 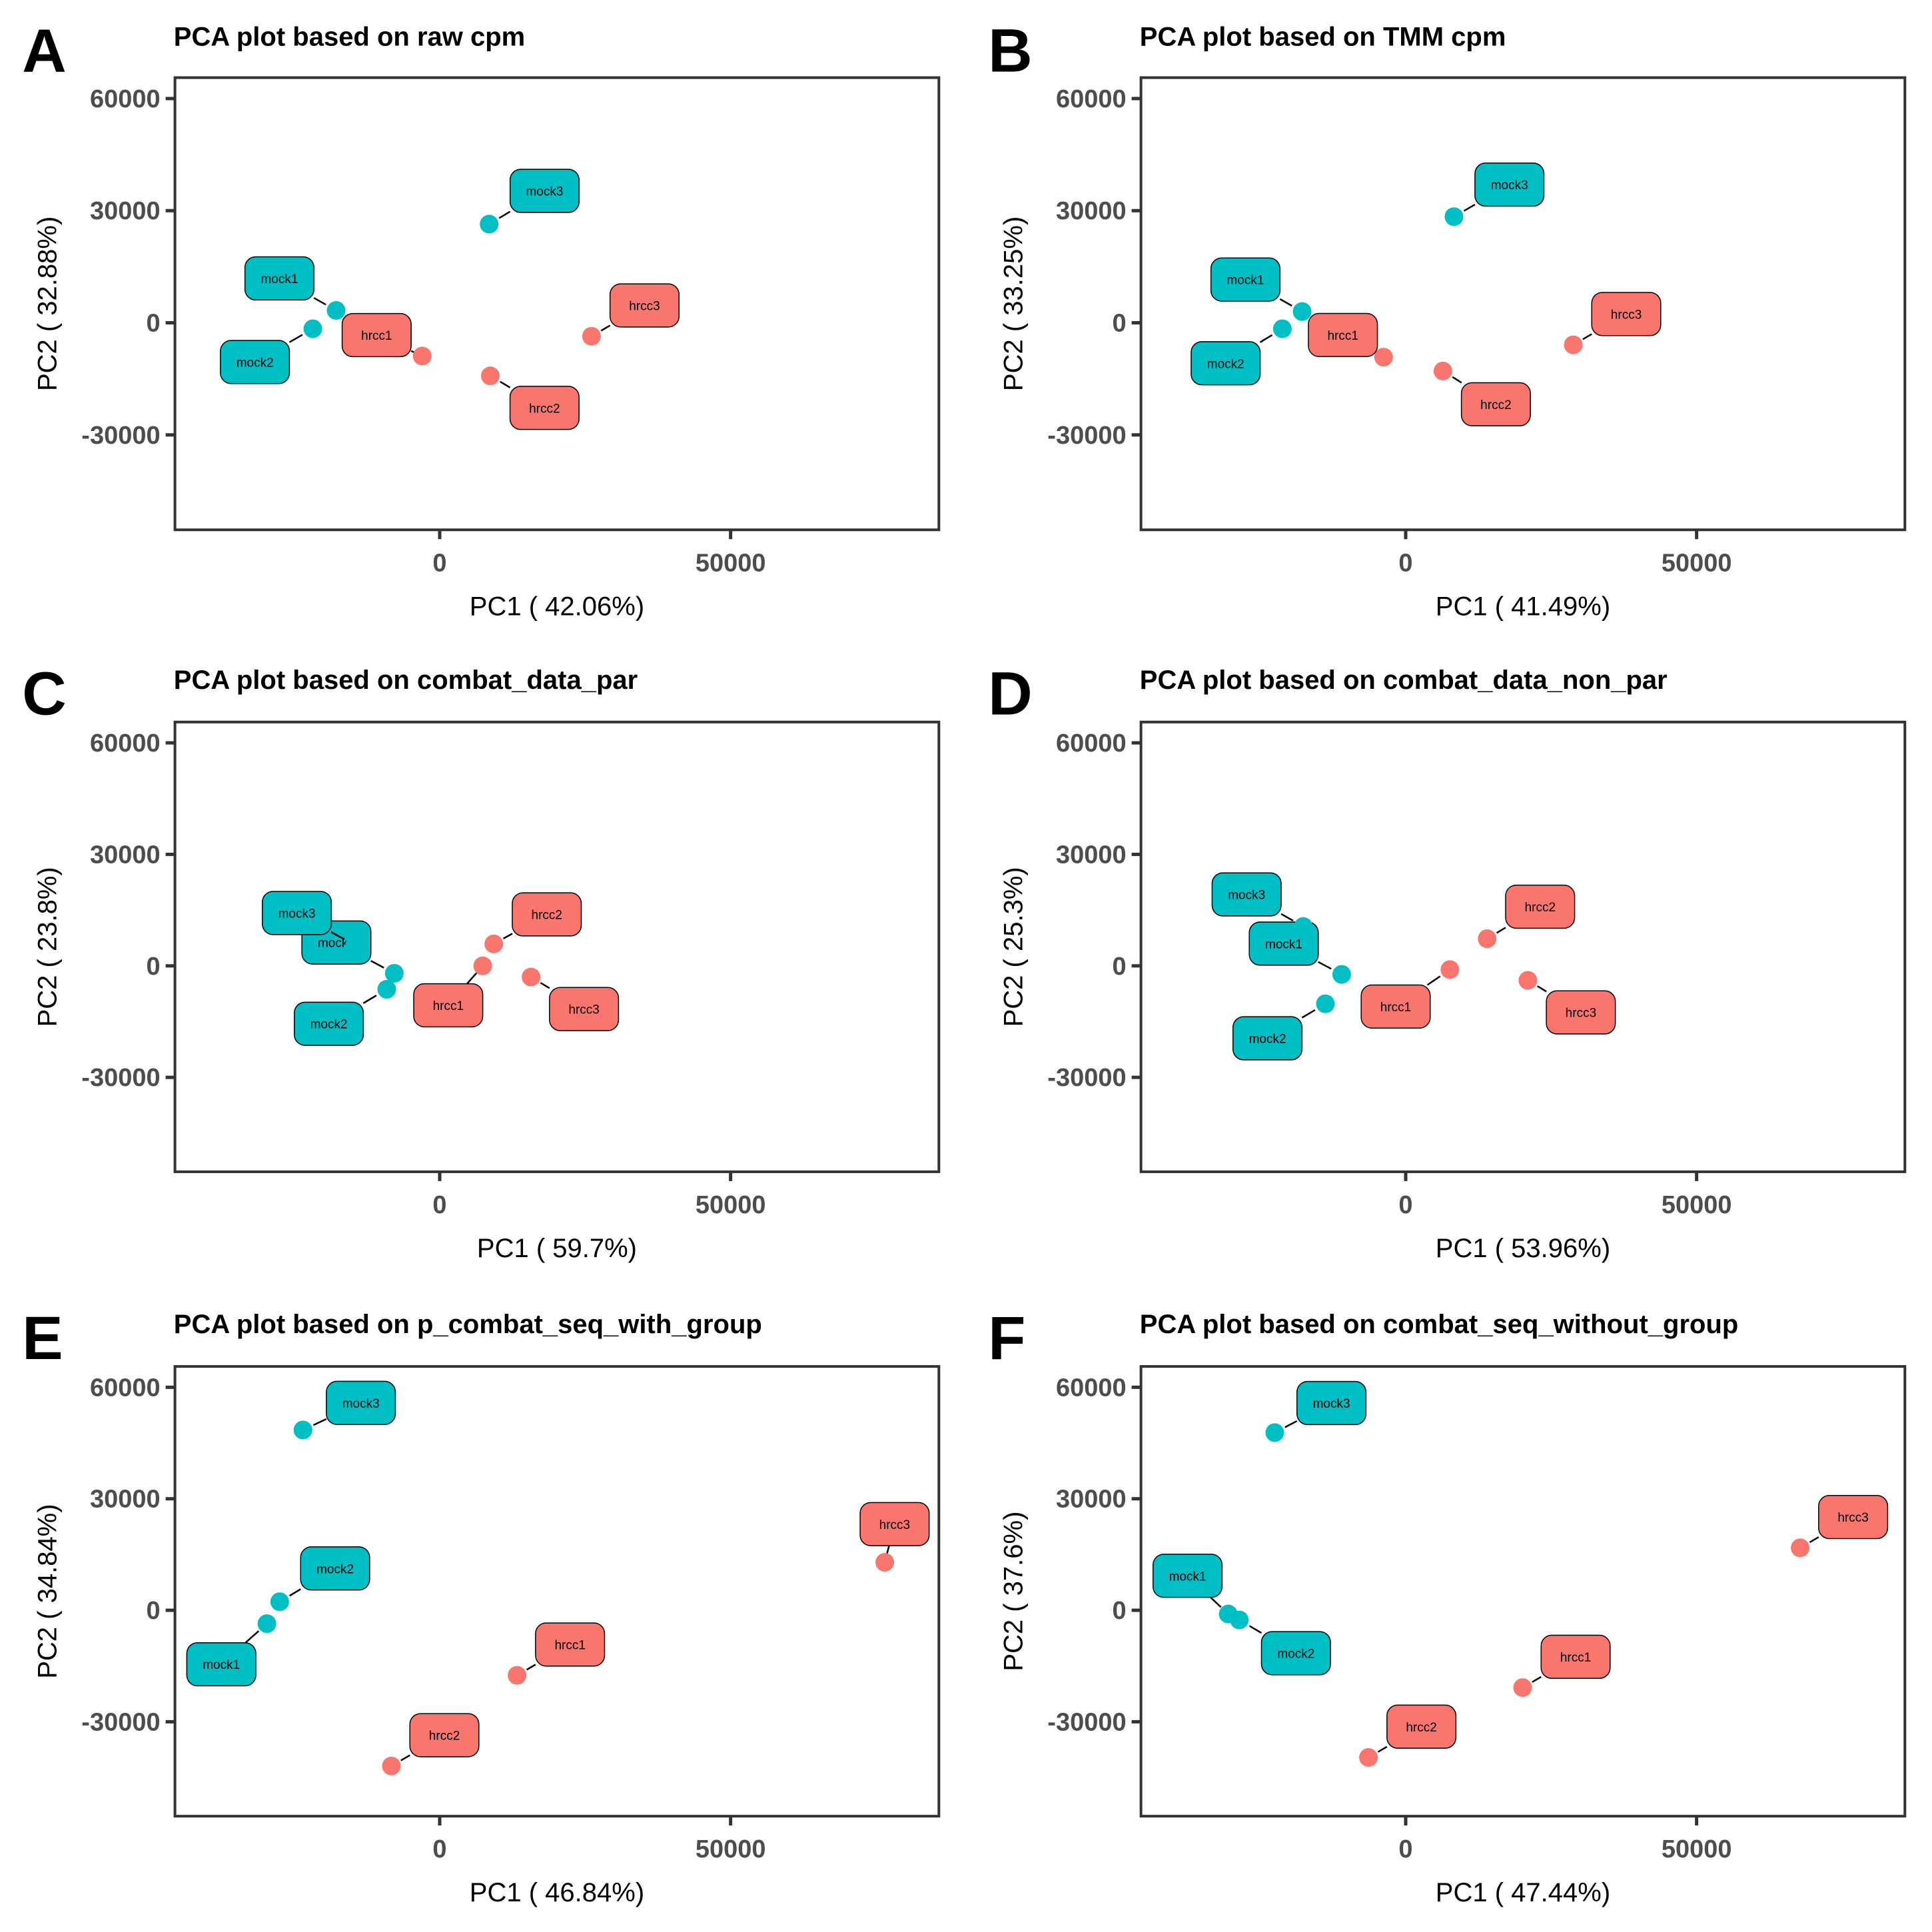 I want to click on panel-letter: A, so click(x=44, y=51).